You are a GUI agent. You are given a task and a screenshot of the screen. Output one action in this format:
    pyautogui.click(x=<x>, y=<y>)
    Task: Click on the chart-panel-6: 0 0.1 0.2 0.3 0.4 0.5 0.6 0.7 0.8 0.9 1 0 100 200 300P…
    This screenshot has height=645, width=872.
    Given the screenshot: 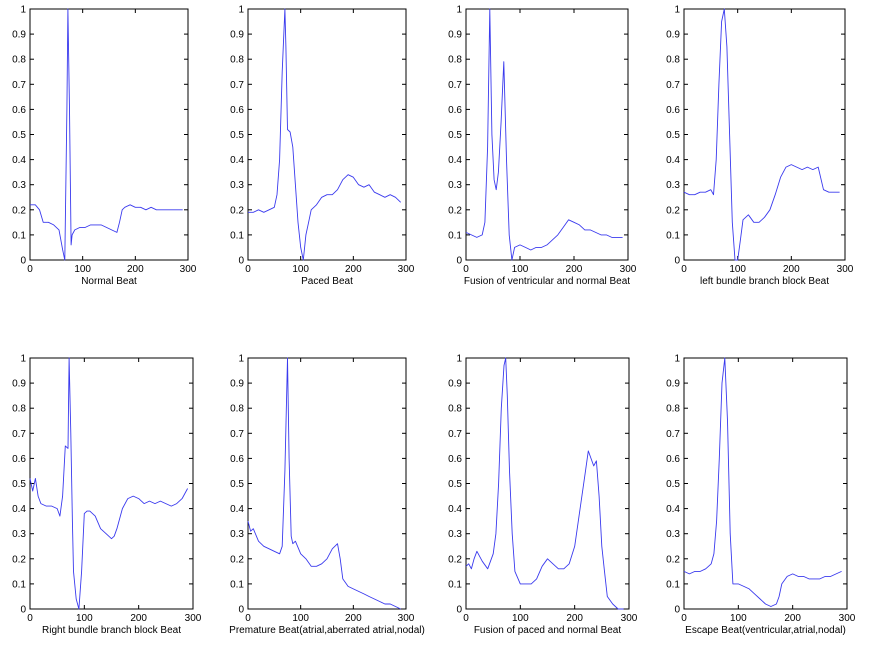 What is the action you would take?
    pyautogui.click(x=327, y=495)
    